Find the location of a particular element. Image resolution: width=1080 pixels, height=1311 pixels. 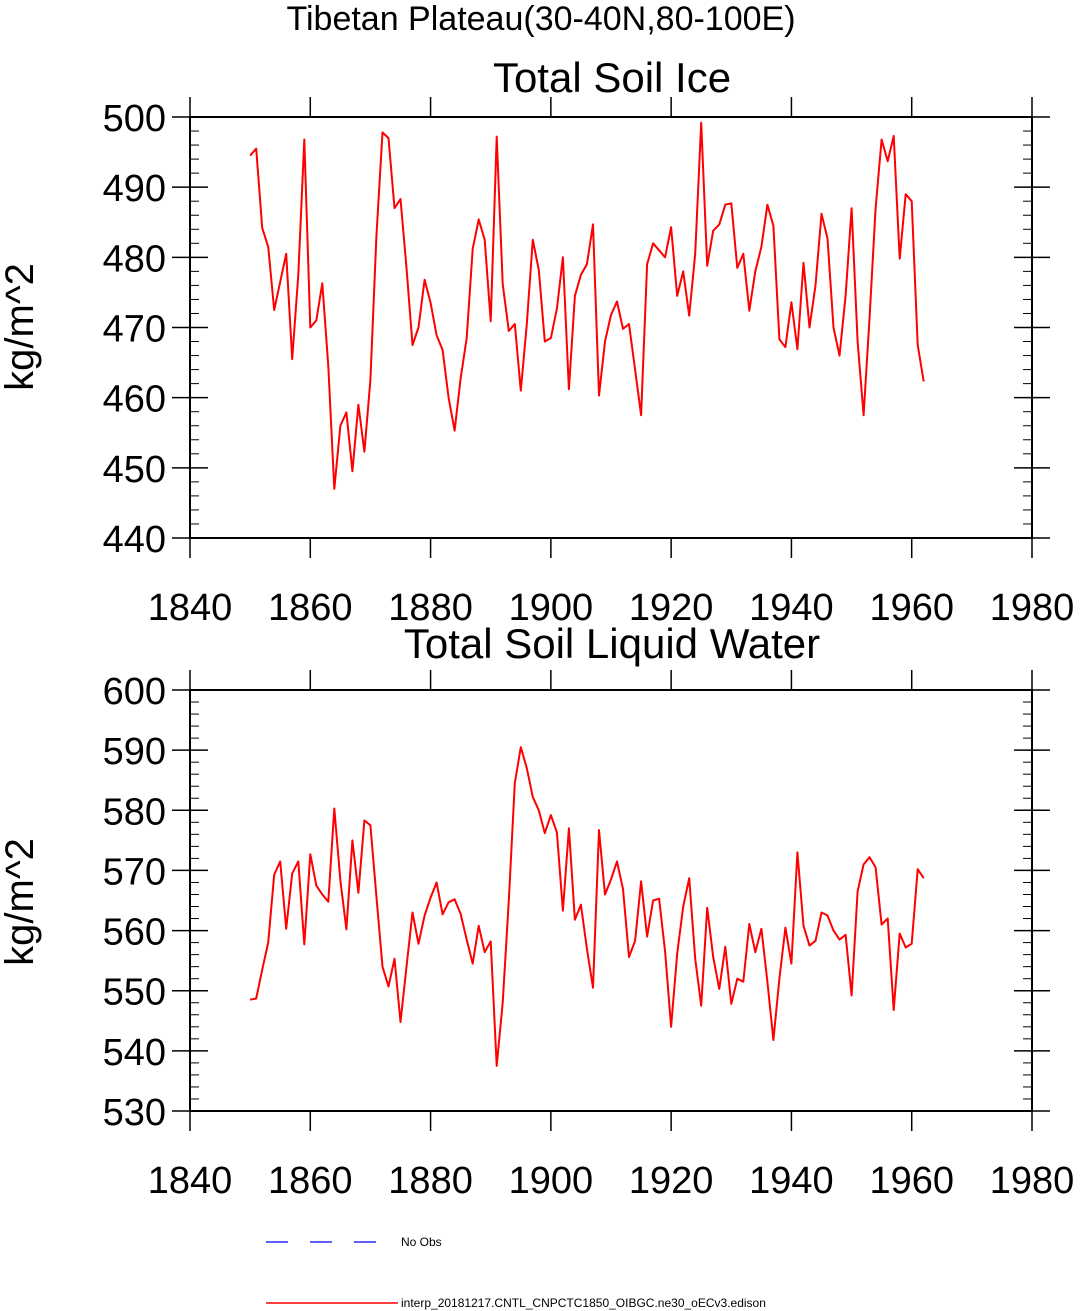

y-tick-label: 530 is located at coordinates (134, 1113).